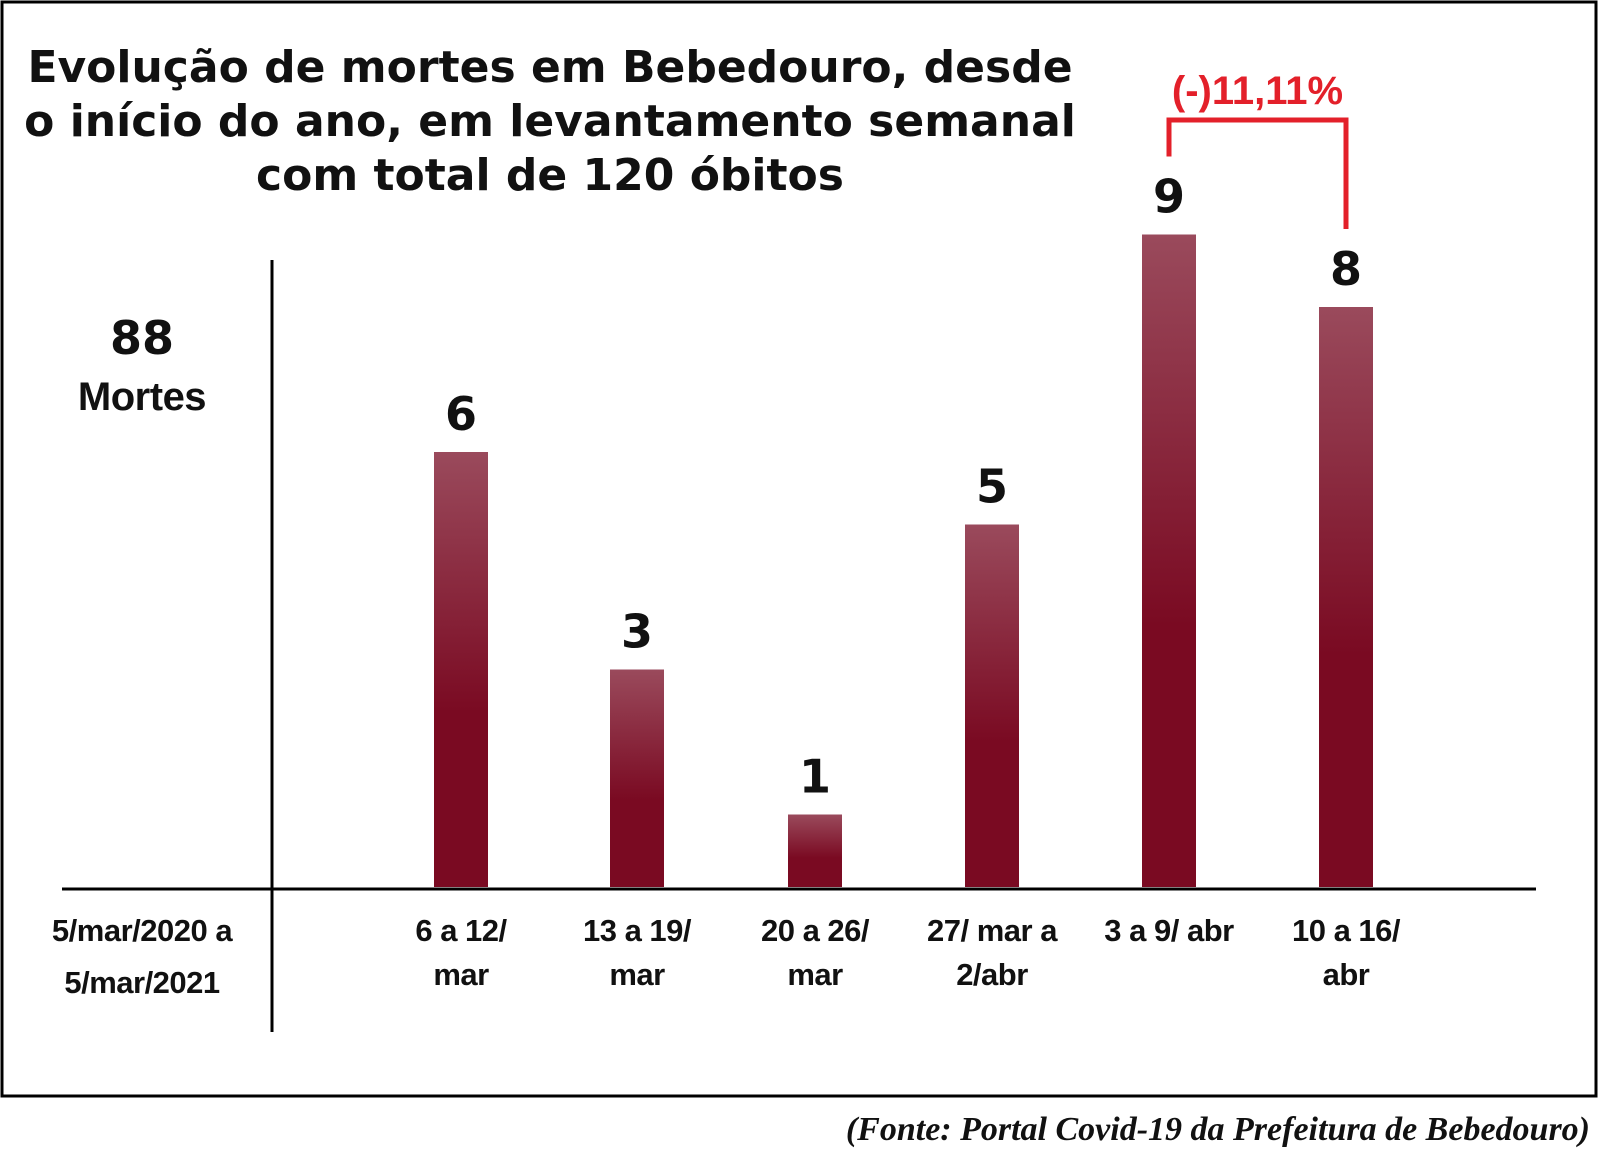  What do you see at coordinates (142, 982) in the screenshot?
I see `baseline-period-line-2: 5/mar/2021` at bounding box center [142, 982].